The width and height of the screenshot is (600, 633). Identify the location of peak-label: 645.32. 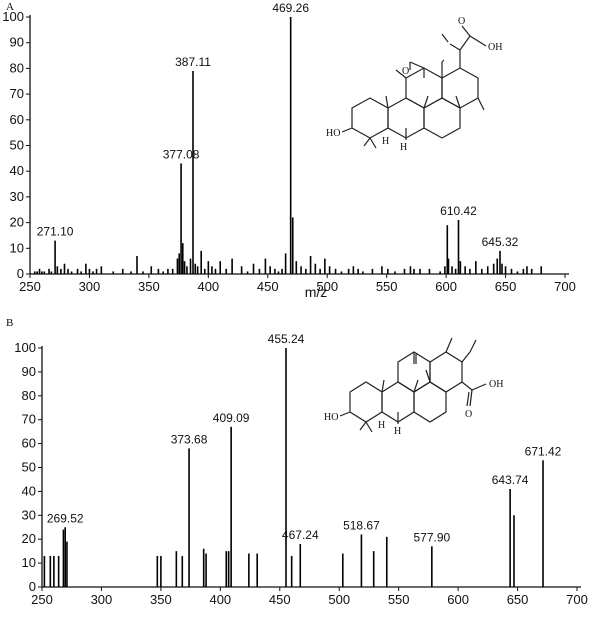
(500, 242).